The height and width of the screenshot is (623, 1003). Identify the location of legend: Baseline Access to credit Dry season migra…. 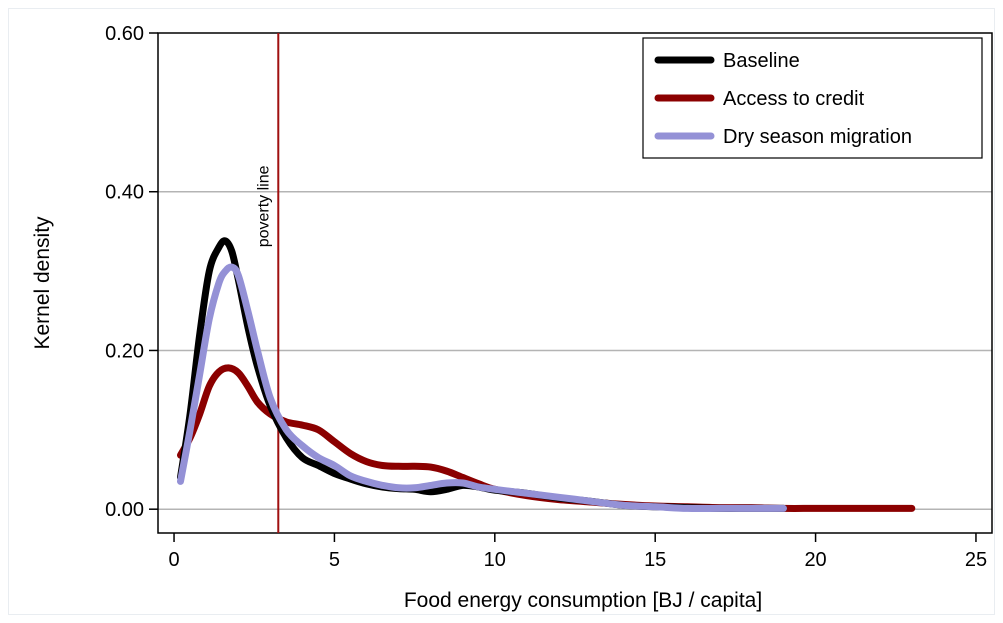
(812, 98).